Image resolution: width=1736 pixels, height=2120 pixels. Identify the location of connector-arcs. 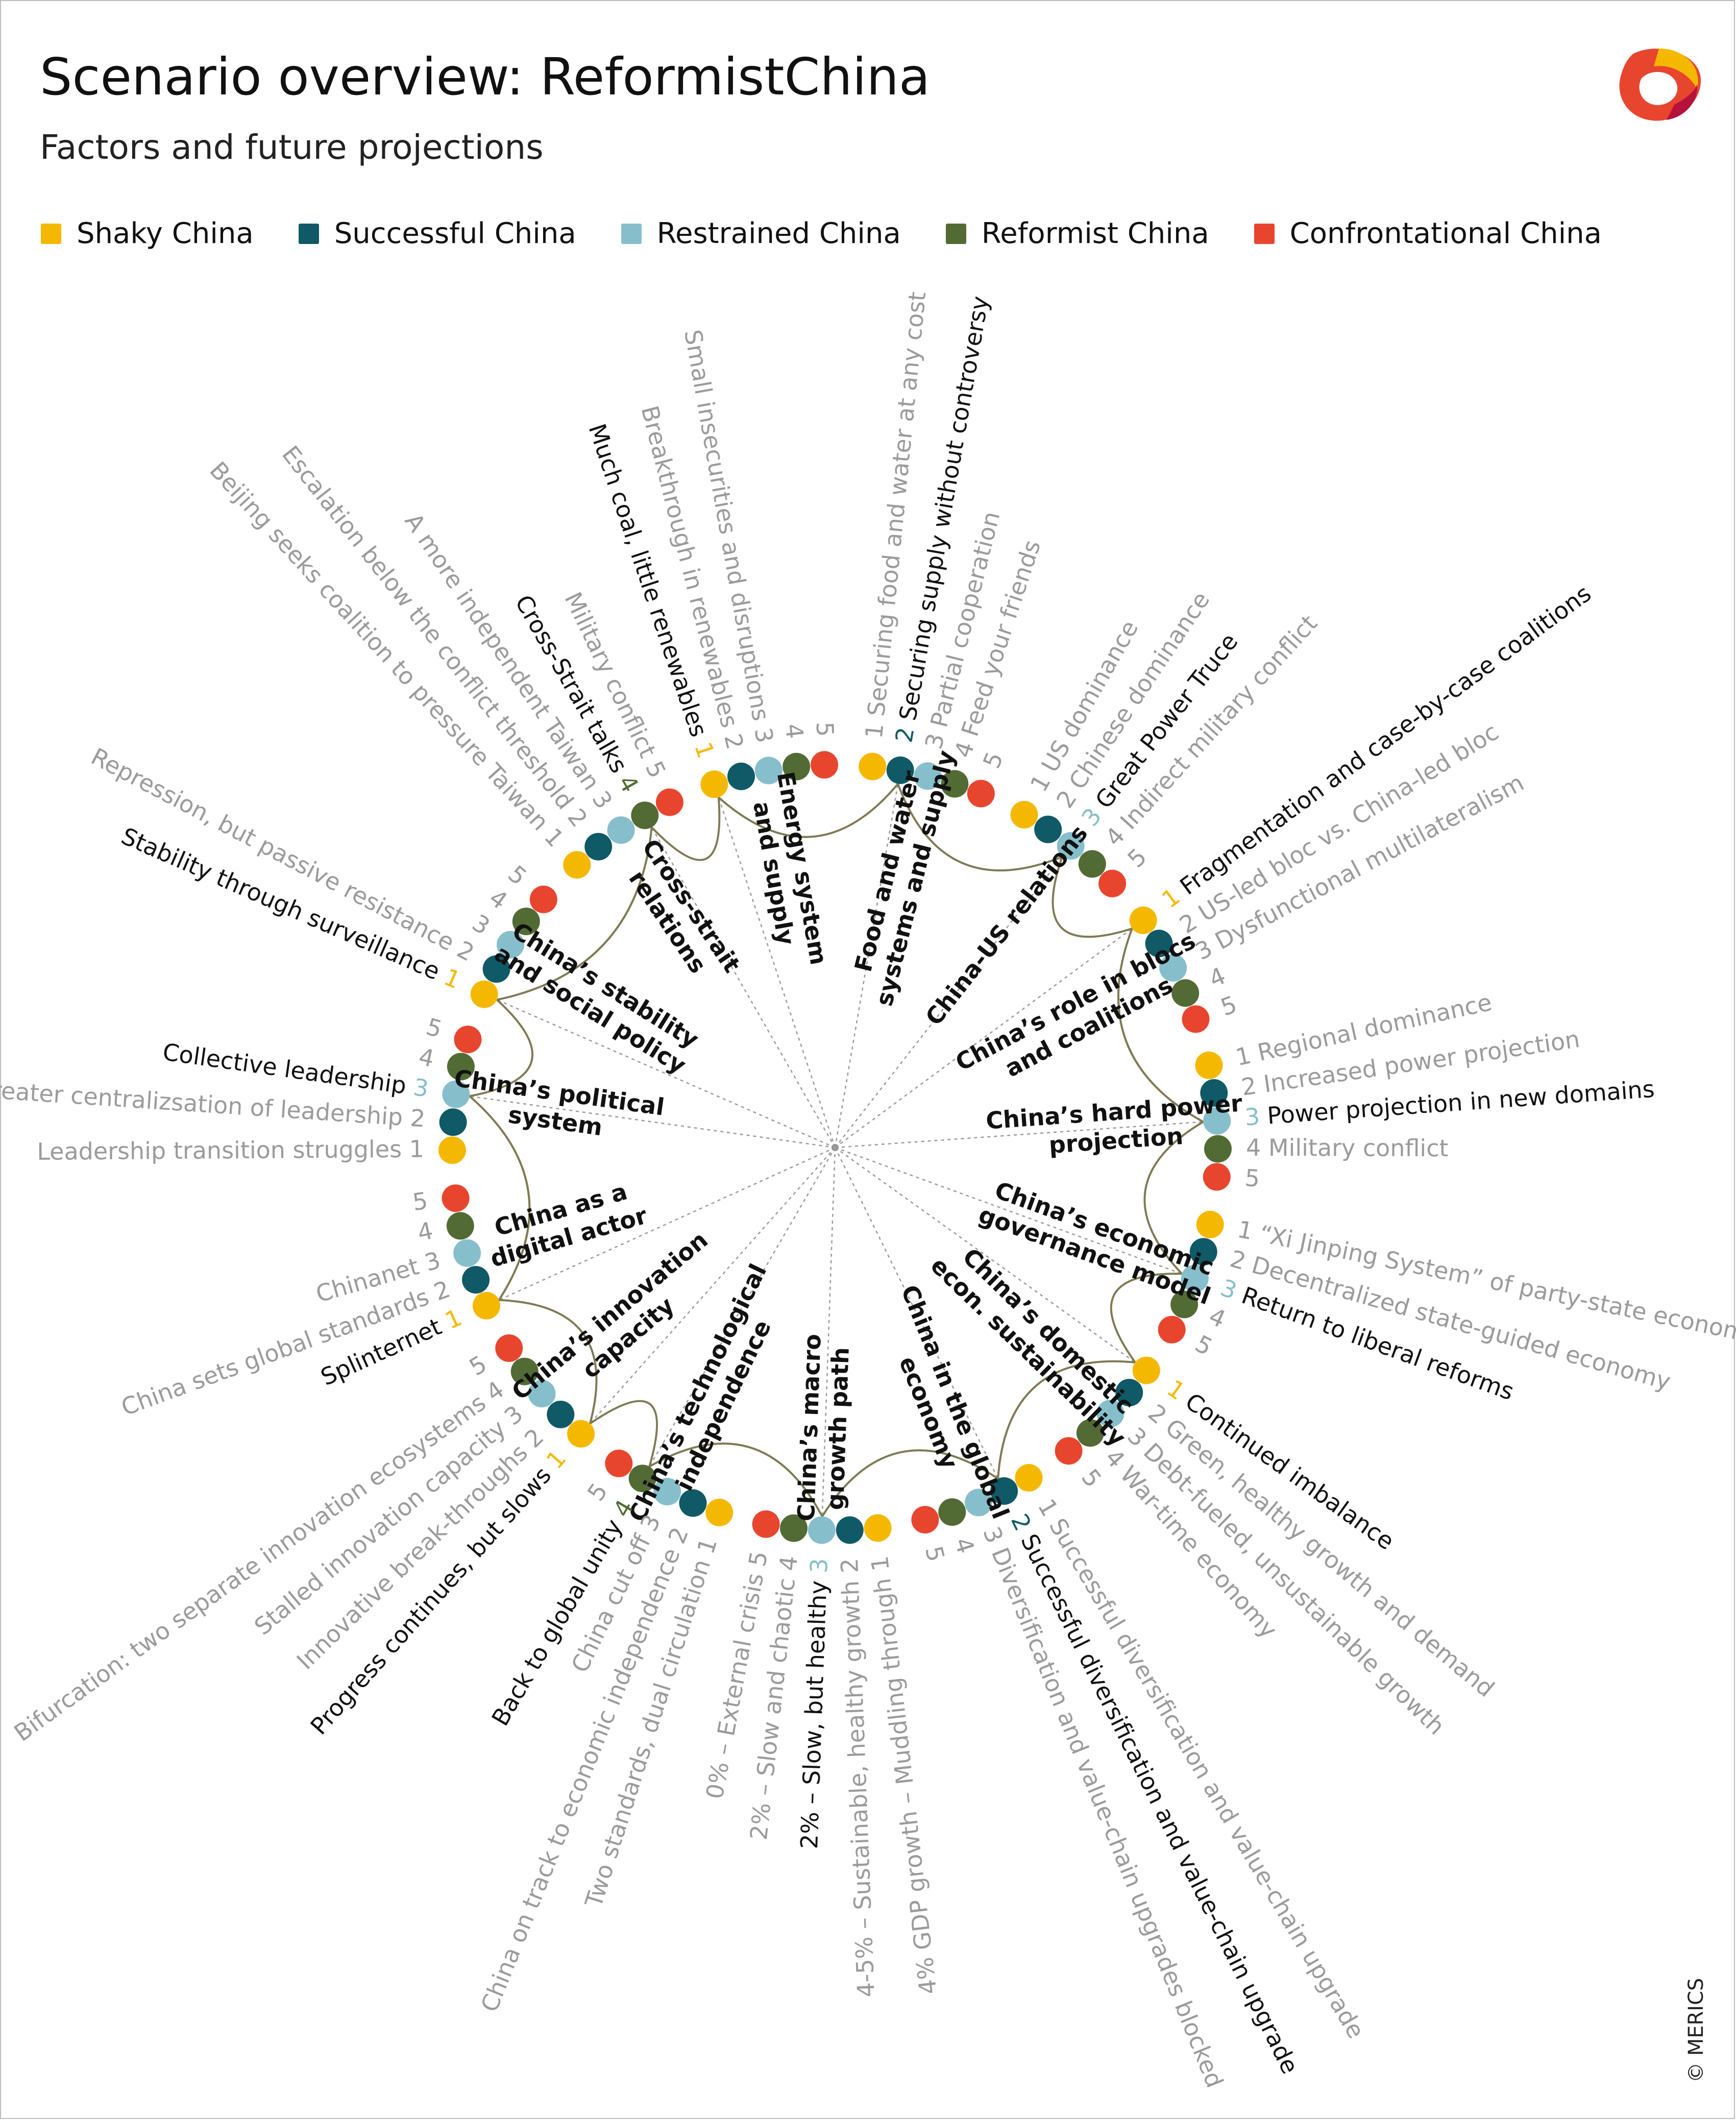
(836, 1150).